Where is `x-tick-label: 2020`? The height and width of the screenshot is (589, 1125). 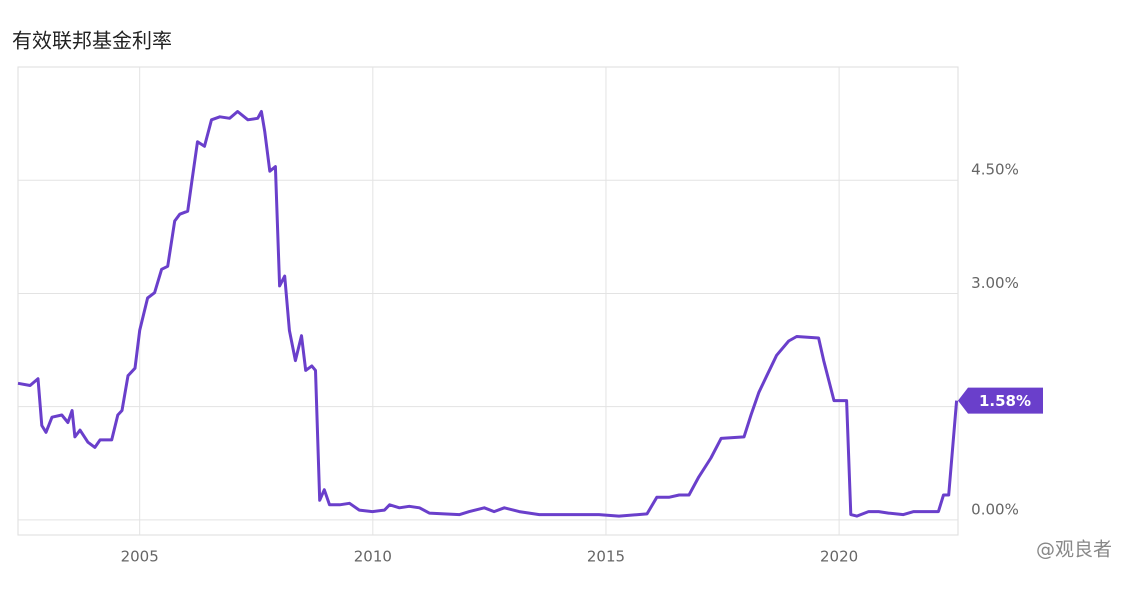
x-tick-label: 2020 is located at coordinates (839, 557).